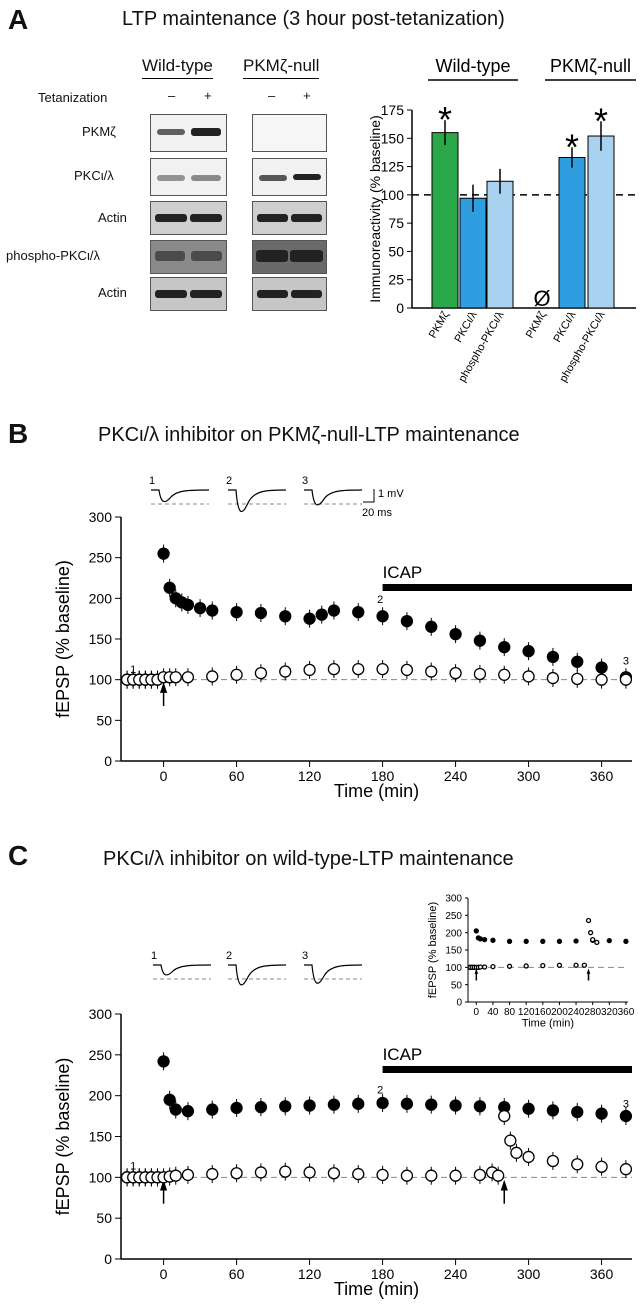 The width and height of the screenshot is (640, 1313). What do you see at coordinates (112, 217) in the screenshot?
I see `blot-row-label-3: Actin` at bounding box center [112, 217].